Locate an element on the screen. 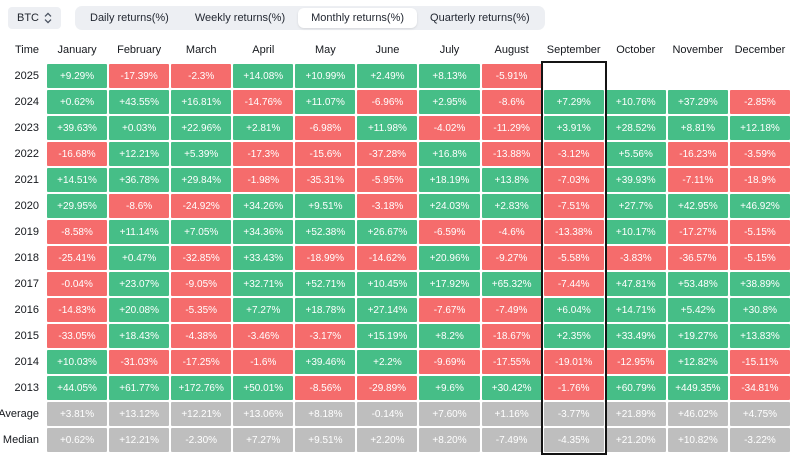 Image resolution: width=800 pixels, height=455 pixels. column-header-november: November is located at coordinates (698, 50).